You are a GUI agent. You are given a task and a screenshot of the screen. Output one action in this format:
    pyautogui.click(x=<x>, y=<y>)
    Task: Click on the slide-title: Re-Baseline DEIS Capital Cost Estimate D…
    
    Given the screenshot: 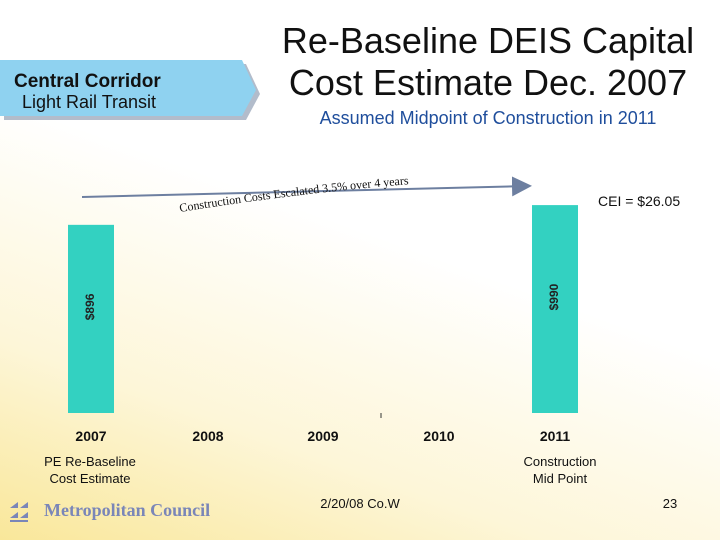 What is the action you would take?
    pyautogui.click(x=488, y=62)
    